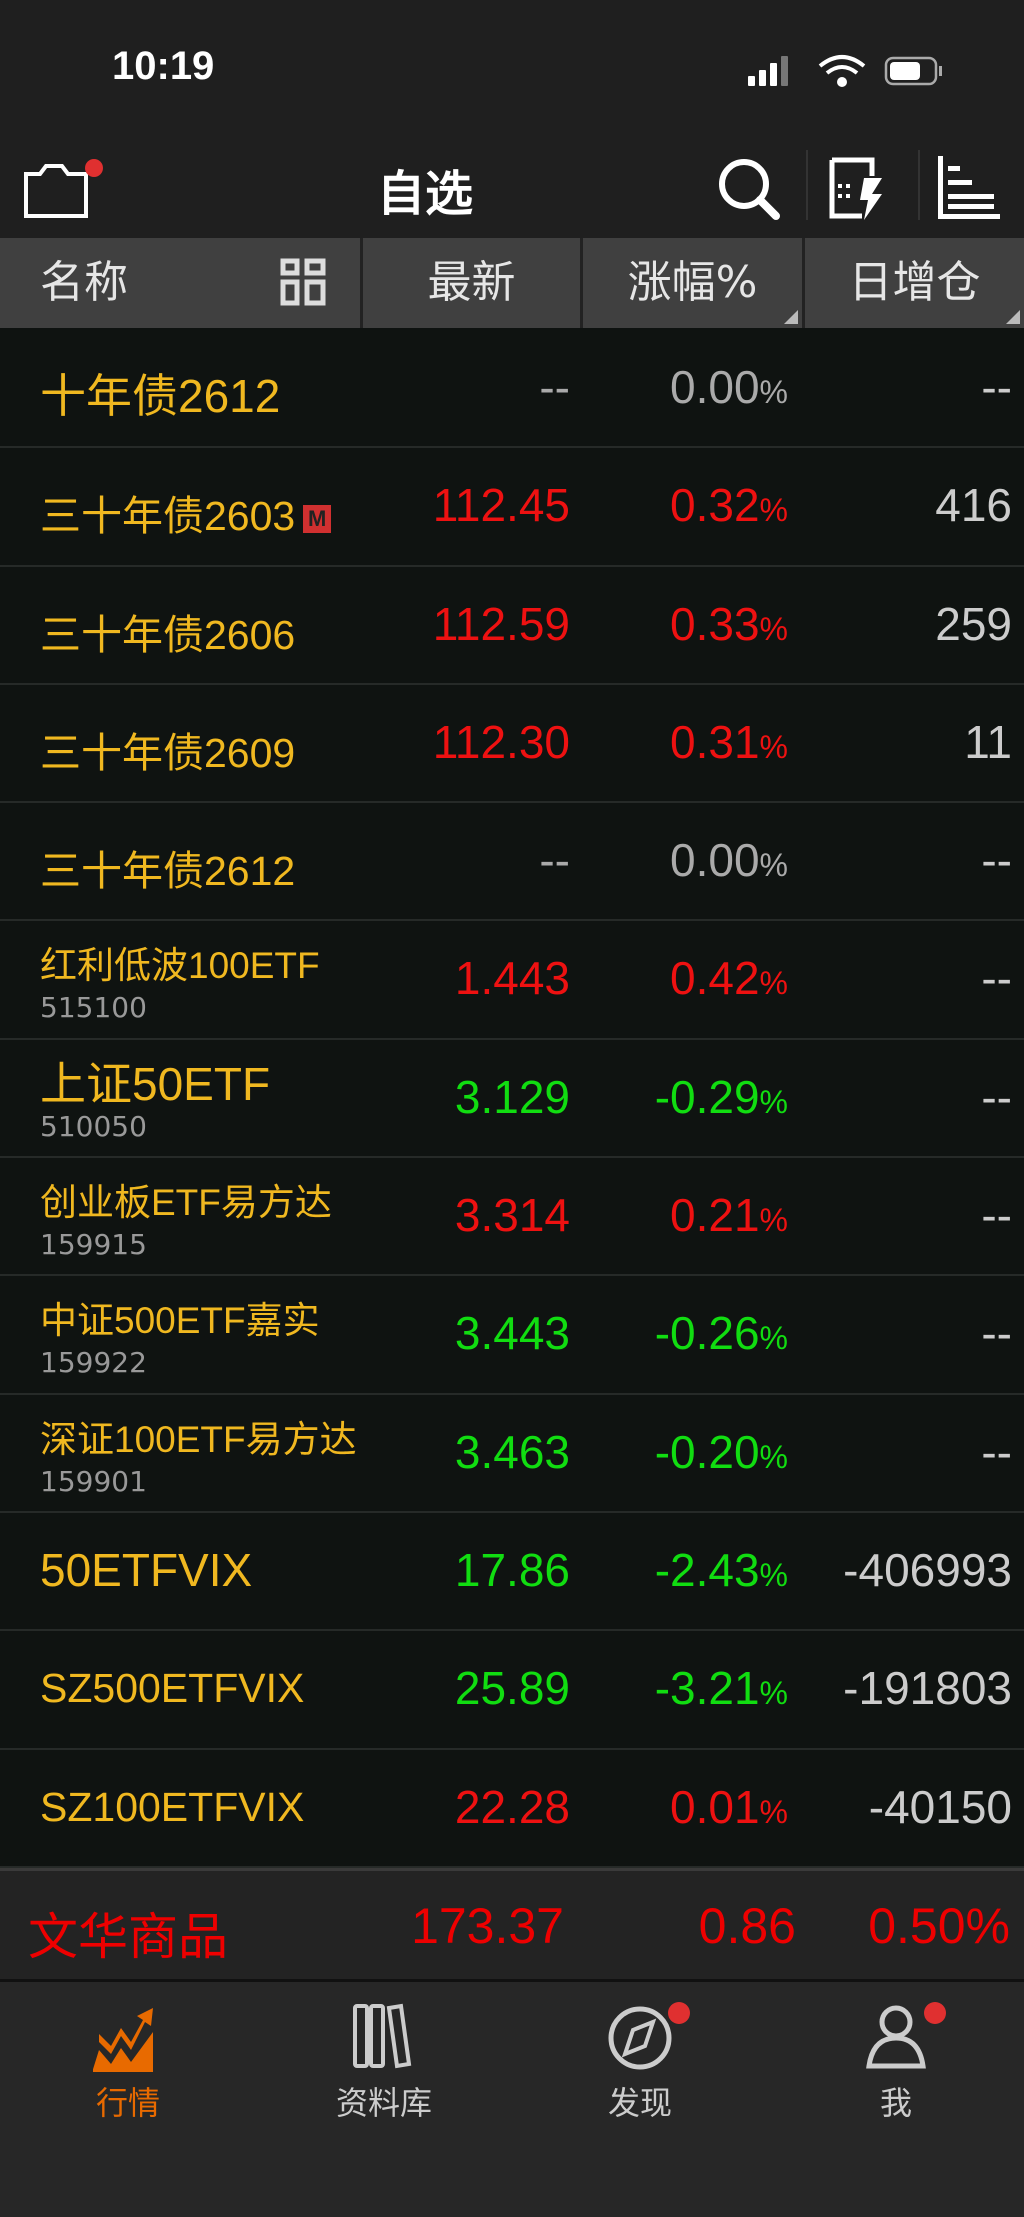  What do you see at coordinates (501, 505) in the screenshot?
I see `latest-price: 112.45` at bounding box center [501, 505].